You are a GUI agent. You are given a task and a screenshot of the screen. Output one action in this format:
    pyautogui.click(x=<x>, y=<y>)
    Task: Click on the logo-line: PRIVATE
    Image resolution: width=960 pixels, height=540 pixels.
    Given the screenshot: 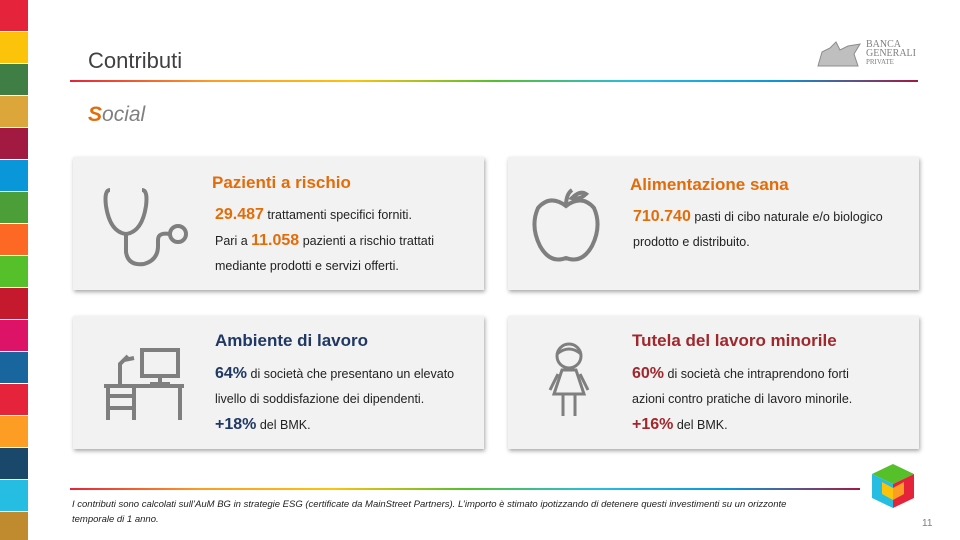 What is the action you would take?
    pyautogui.click(x=880, y=62)
    